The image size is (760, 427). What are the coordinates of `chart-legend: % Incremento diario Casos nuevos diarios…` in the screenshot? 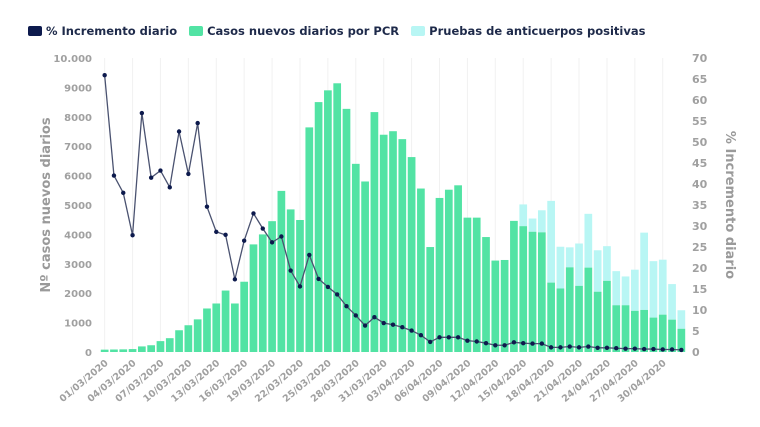 It's located at (336, 31).